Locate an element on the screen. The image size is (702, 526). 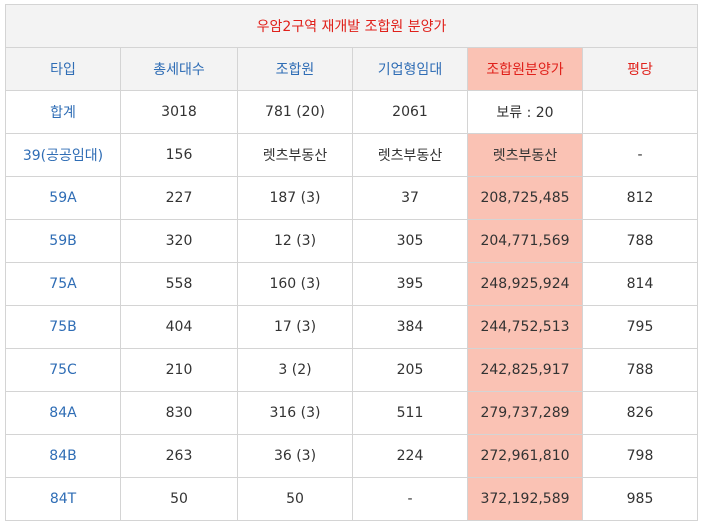
header-row: 타입 총세대수 조합원 기업형임대 조합원분양가 평당 is located at coordinates (352, 69).